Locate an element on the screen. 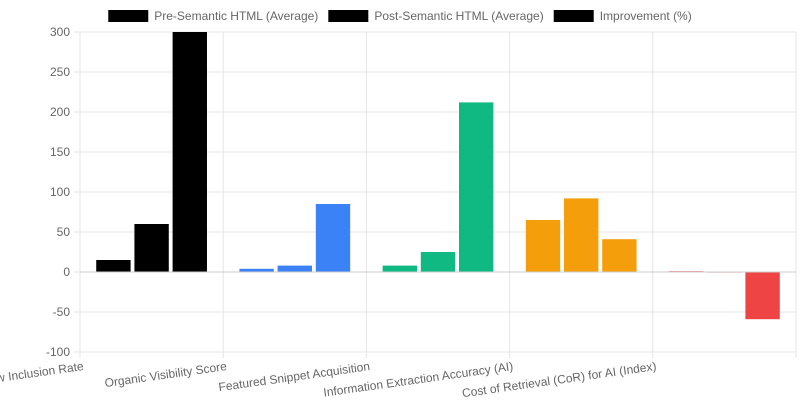  legend-item: Improvement (%) is located at coordinates (622, 16).